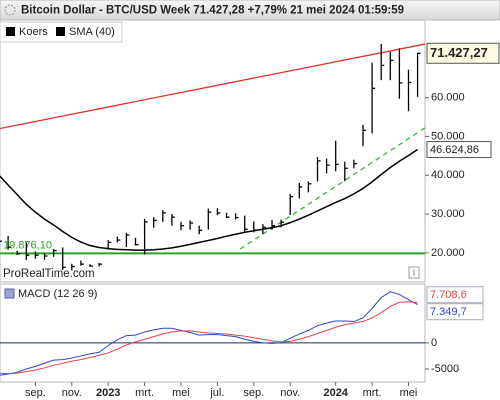  I want to click on y-tick-label: 20.000, so click(448, 253).